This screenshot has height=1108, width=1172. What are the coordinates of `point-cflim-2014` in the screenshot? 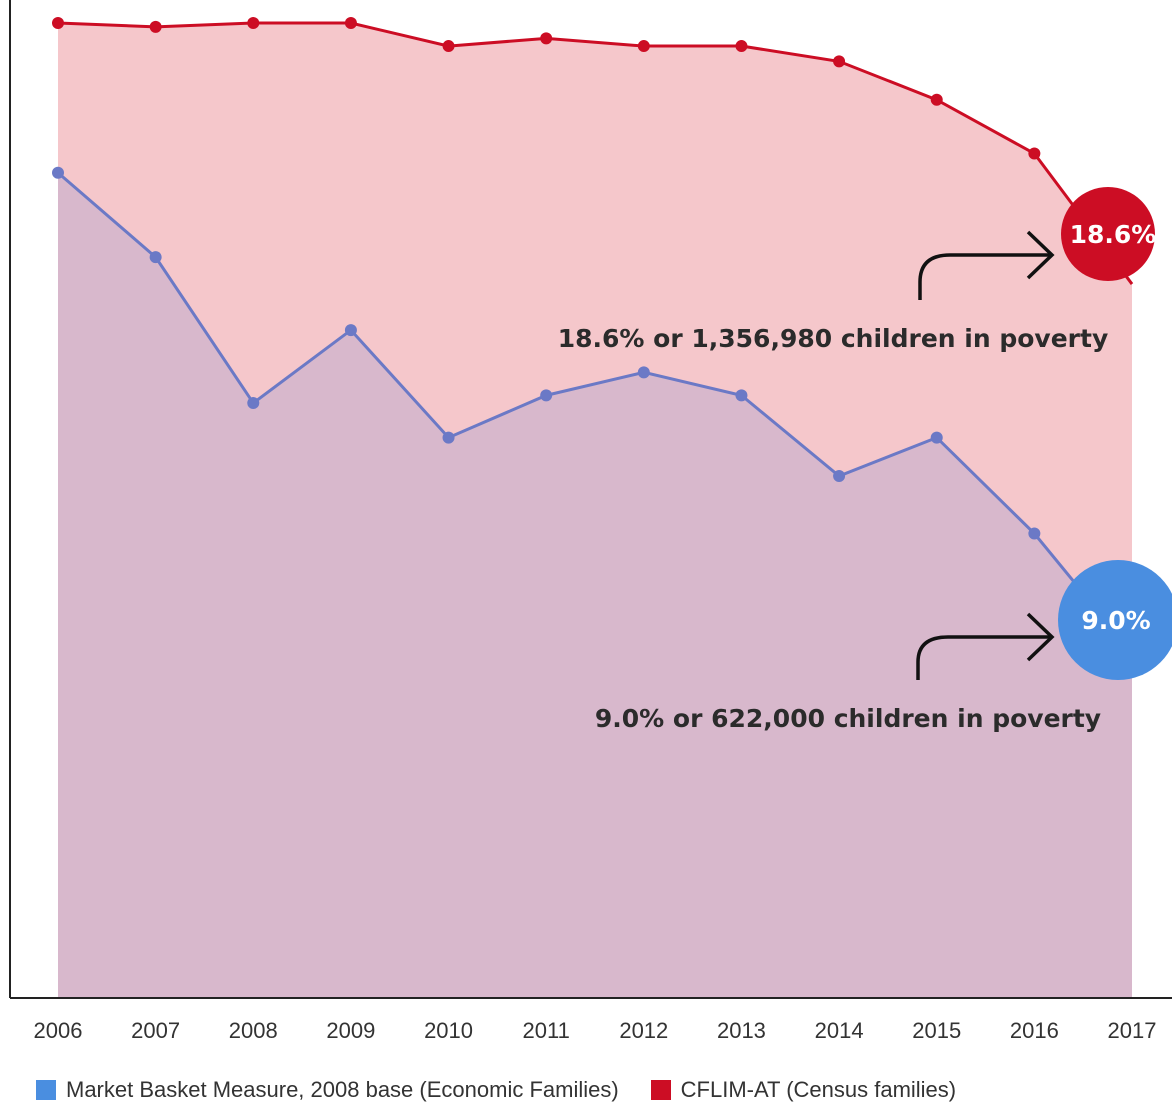 It's located at (839, 61).